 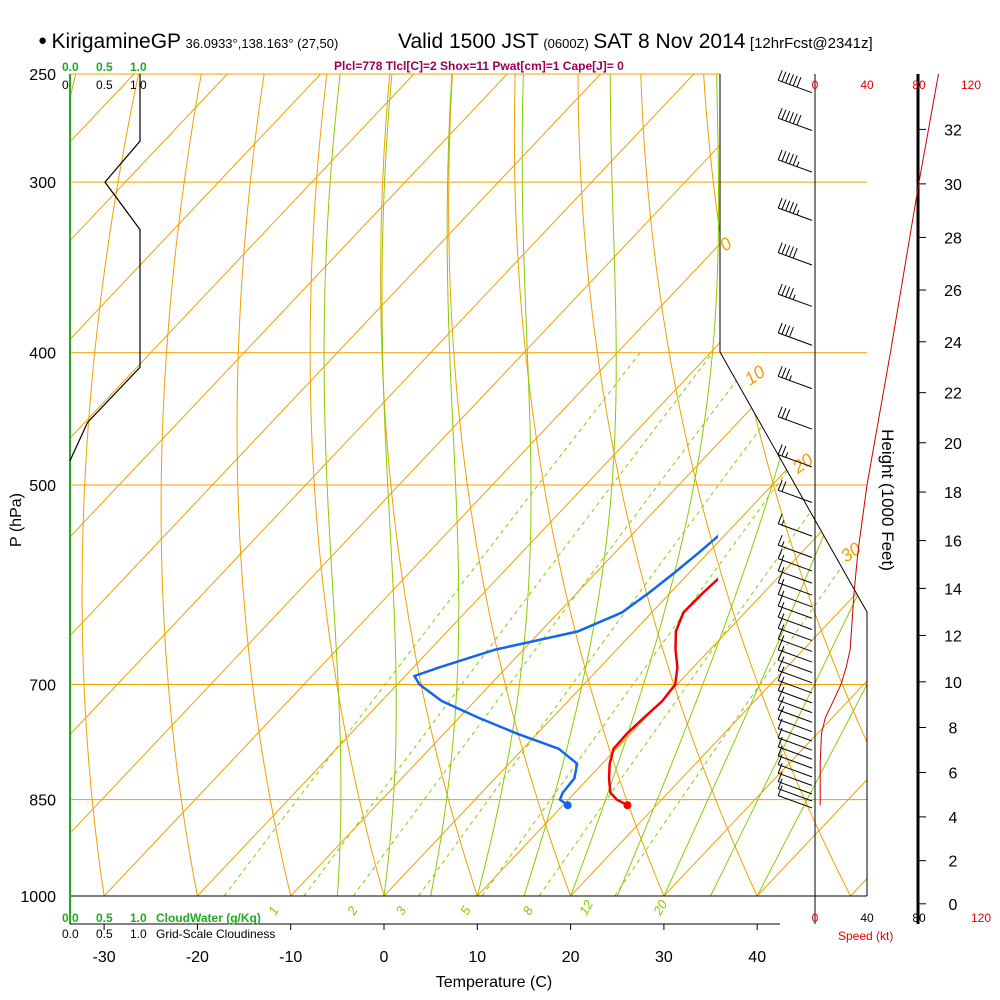 I want to click on height-tick-label: 10, so click(x=953, y=683).